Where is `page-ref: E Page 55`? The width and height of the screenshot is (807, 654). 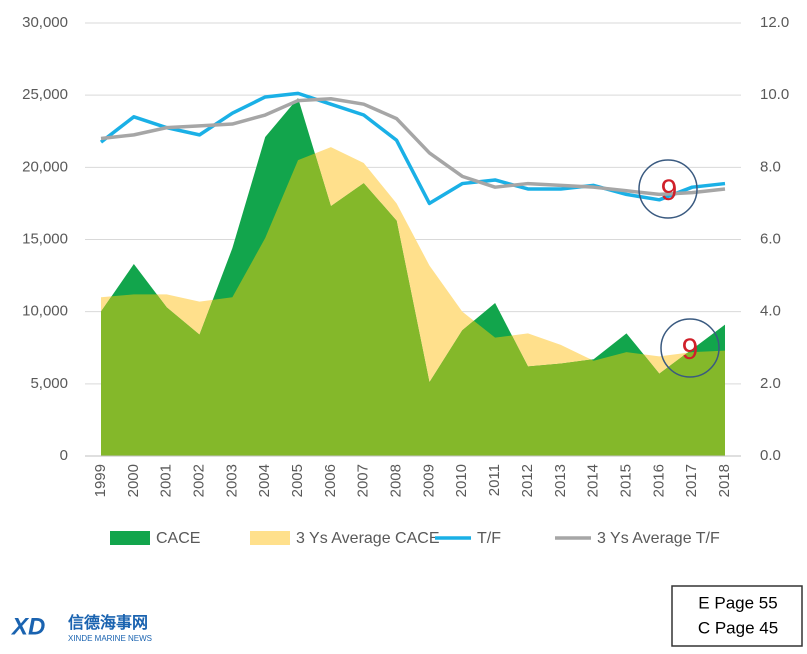
page-ref: E Page 55 is located at coordinates (737, 602).